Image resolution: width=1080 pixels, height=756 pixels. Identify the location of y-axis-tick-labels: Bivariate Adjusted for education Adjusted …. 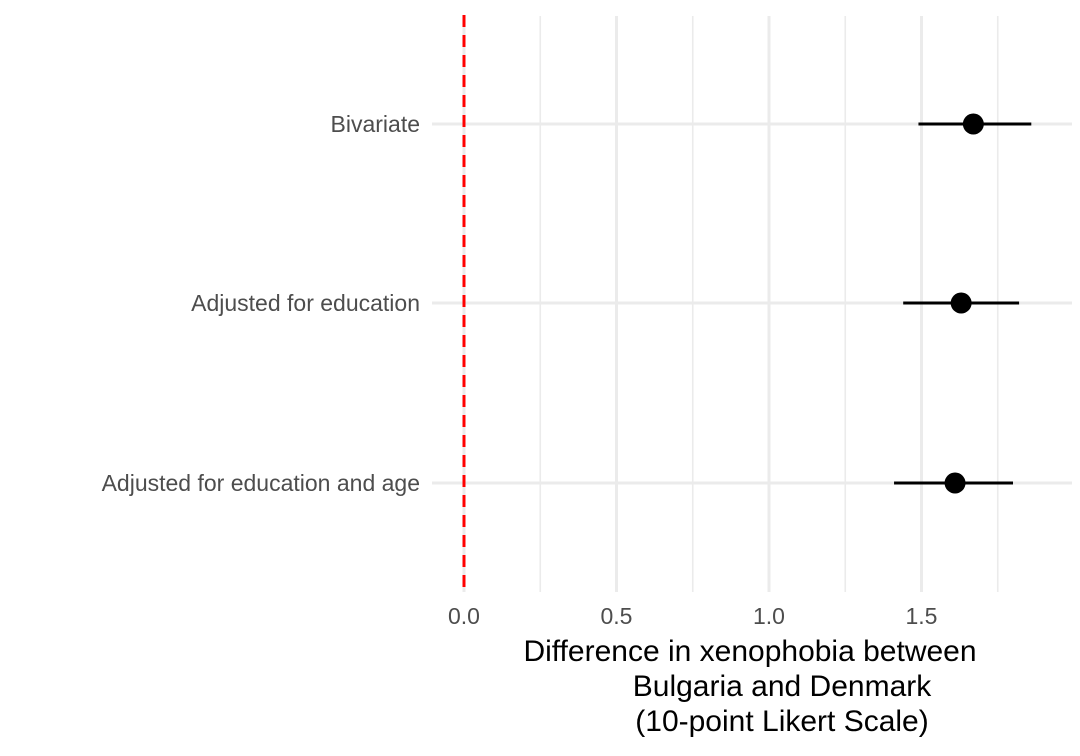
(261, 303).